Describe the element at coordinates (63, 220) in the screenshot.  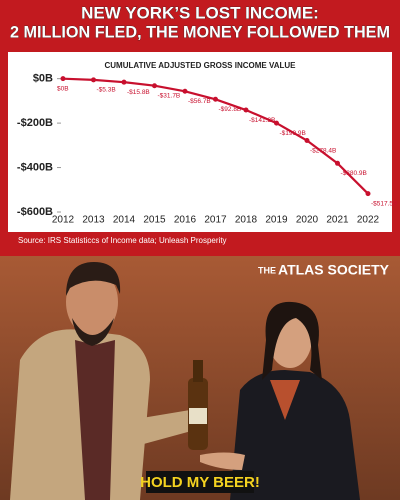
I see `x-tick-label: 2012` at that location.